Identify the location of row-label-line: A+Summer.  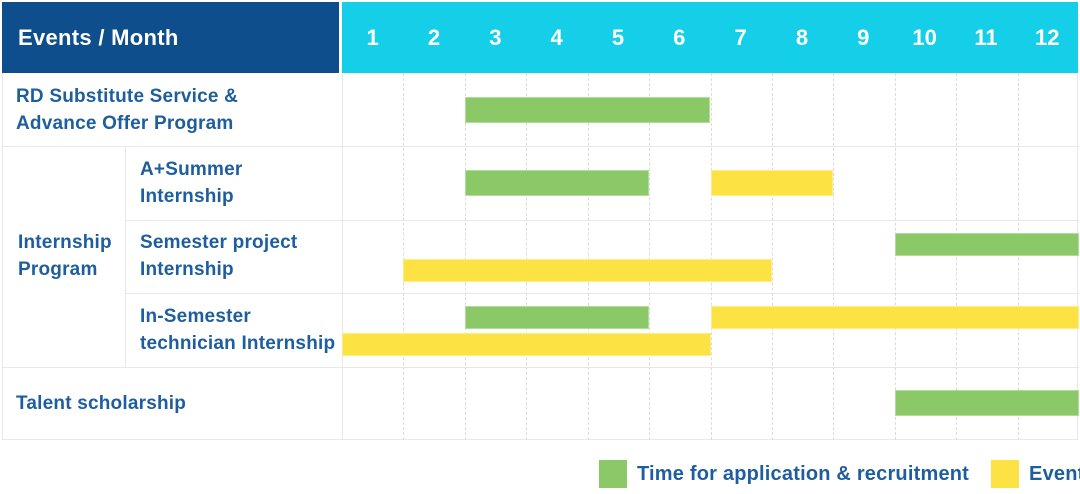
(191, 170).